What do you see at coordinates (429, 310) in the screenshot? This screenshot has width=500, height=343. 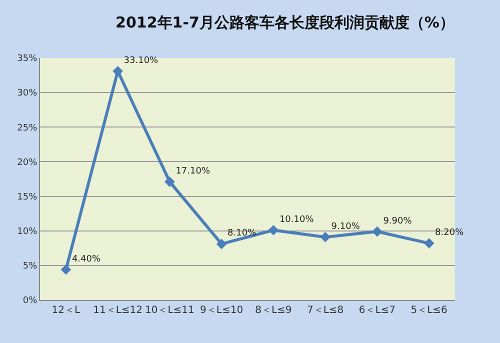 I see `x-tick-label: 5＜L≤6` at bounding box center [429, 310].